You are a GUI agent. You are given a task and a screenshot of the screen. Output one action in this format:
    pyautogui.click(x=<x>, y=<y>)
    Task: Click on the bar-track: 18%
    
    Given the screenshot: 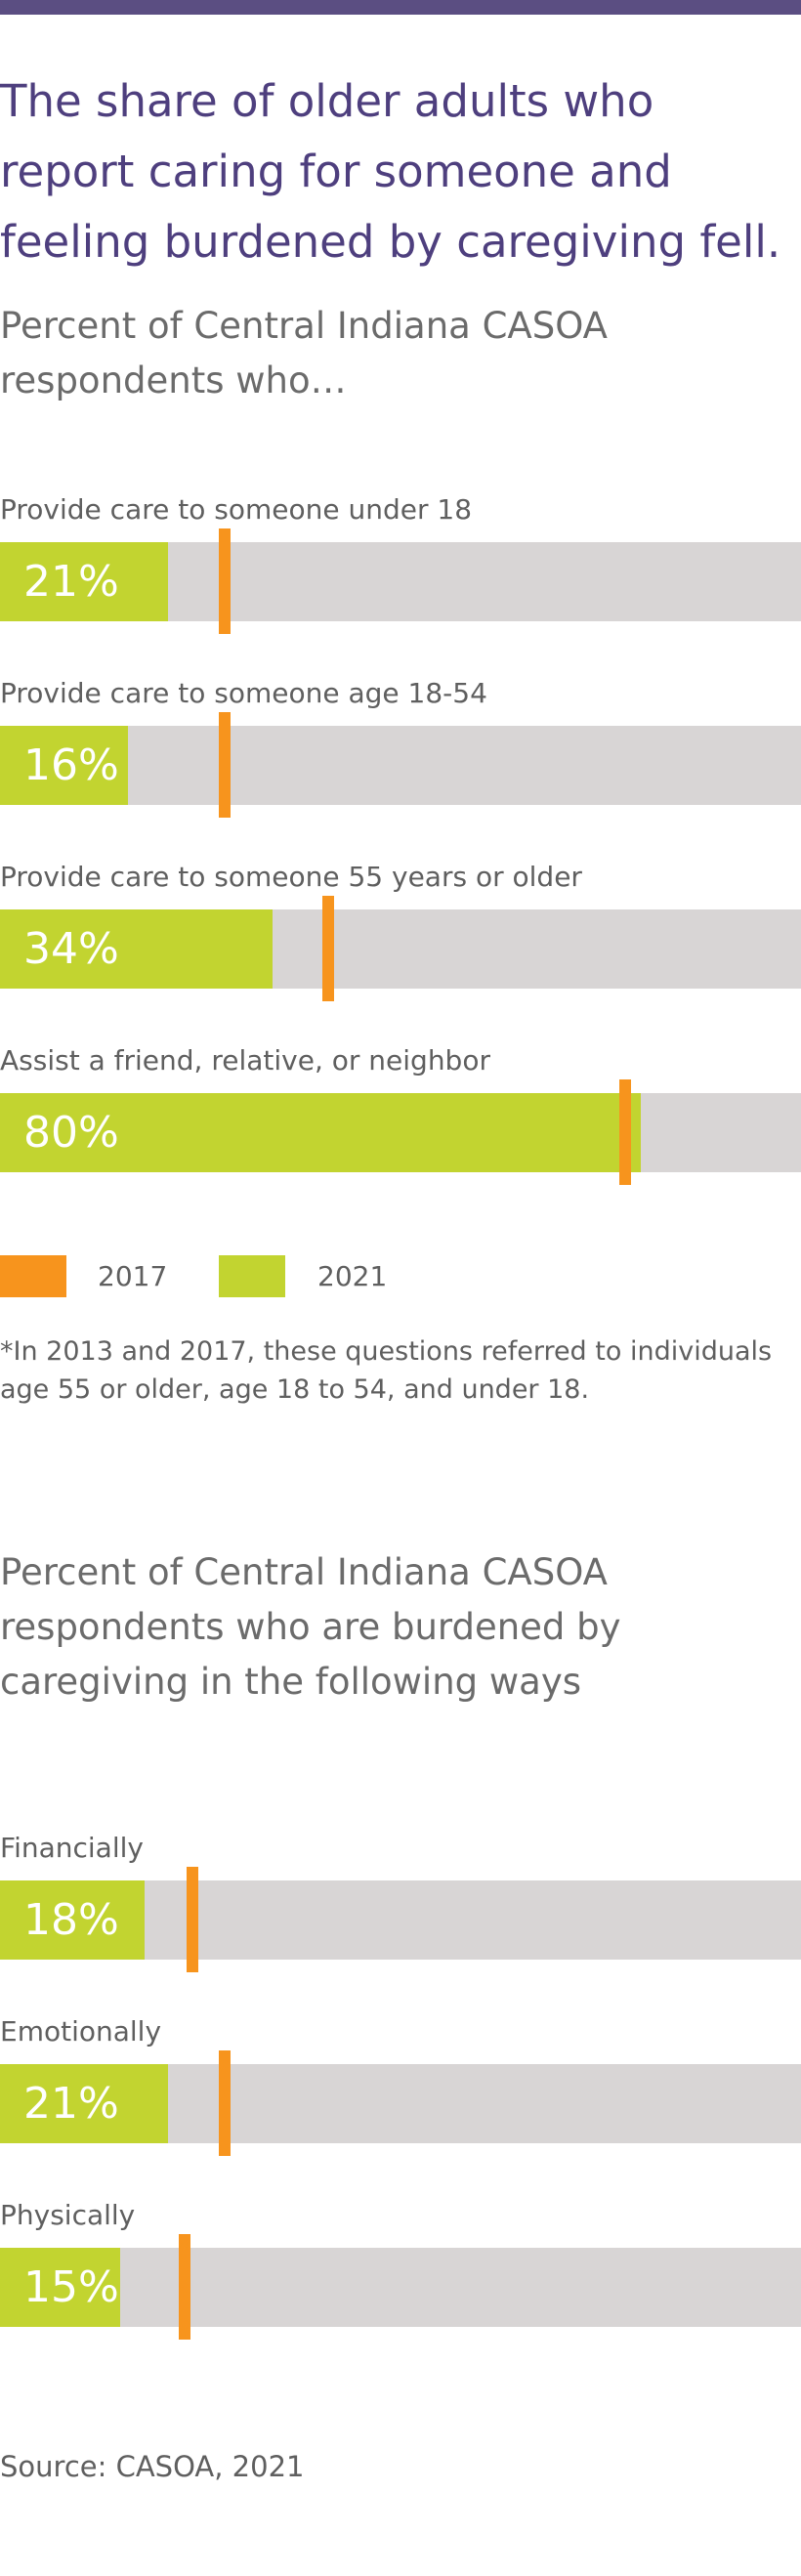 What is the action you would take?
    pyautogui.click(x=400, y=1920)
    